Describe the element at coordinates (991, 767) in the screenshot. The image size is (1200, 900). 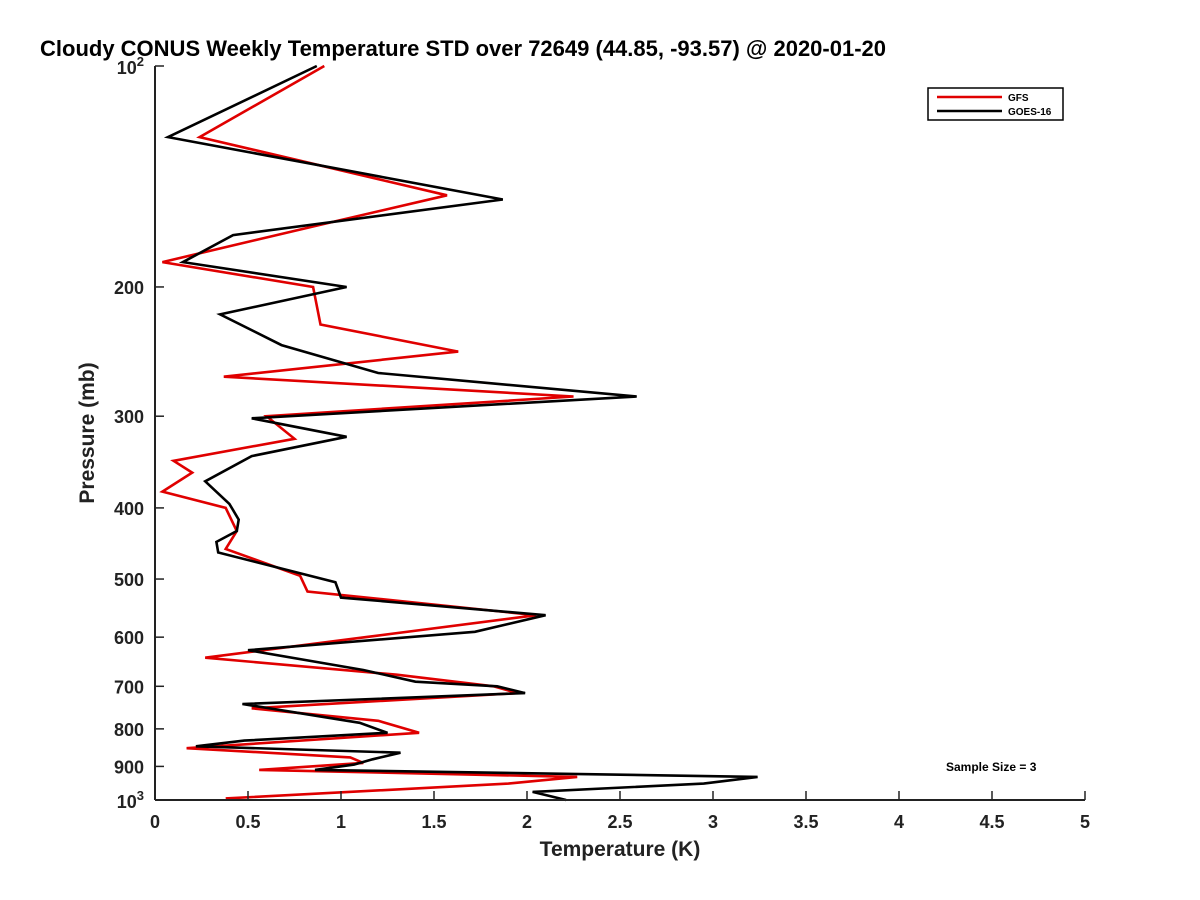
I see `sample-size-annotation: Sample Size = 3` at that location.